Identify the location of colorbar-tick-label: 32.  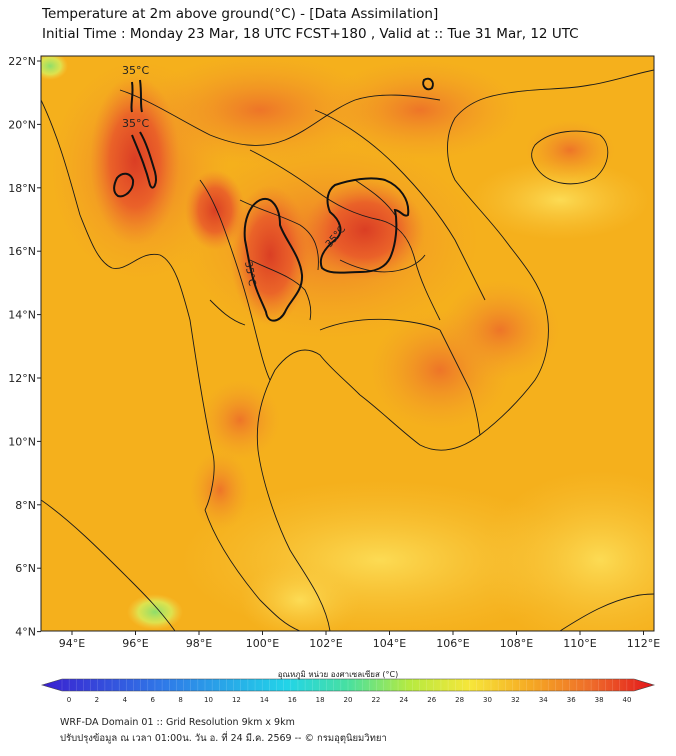
(515, 700).